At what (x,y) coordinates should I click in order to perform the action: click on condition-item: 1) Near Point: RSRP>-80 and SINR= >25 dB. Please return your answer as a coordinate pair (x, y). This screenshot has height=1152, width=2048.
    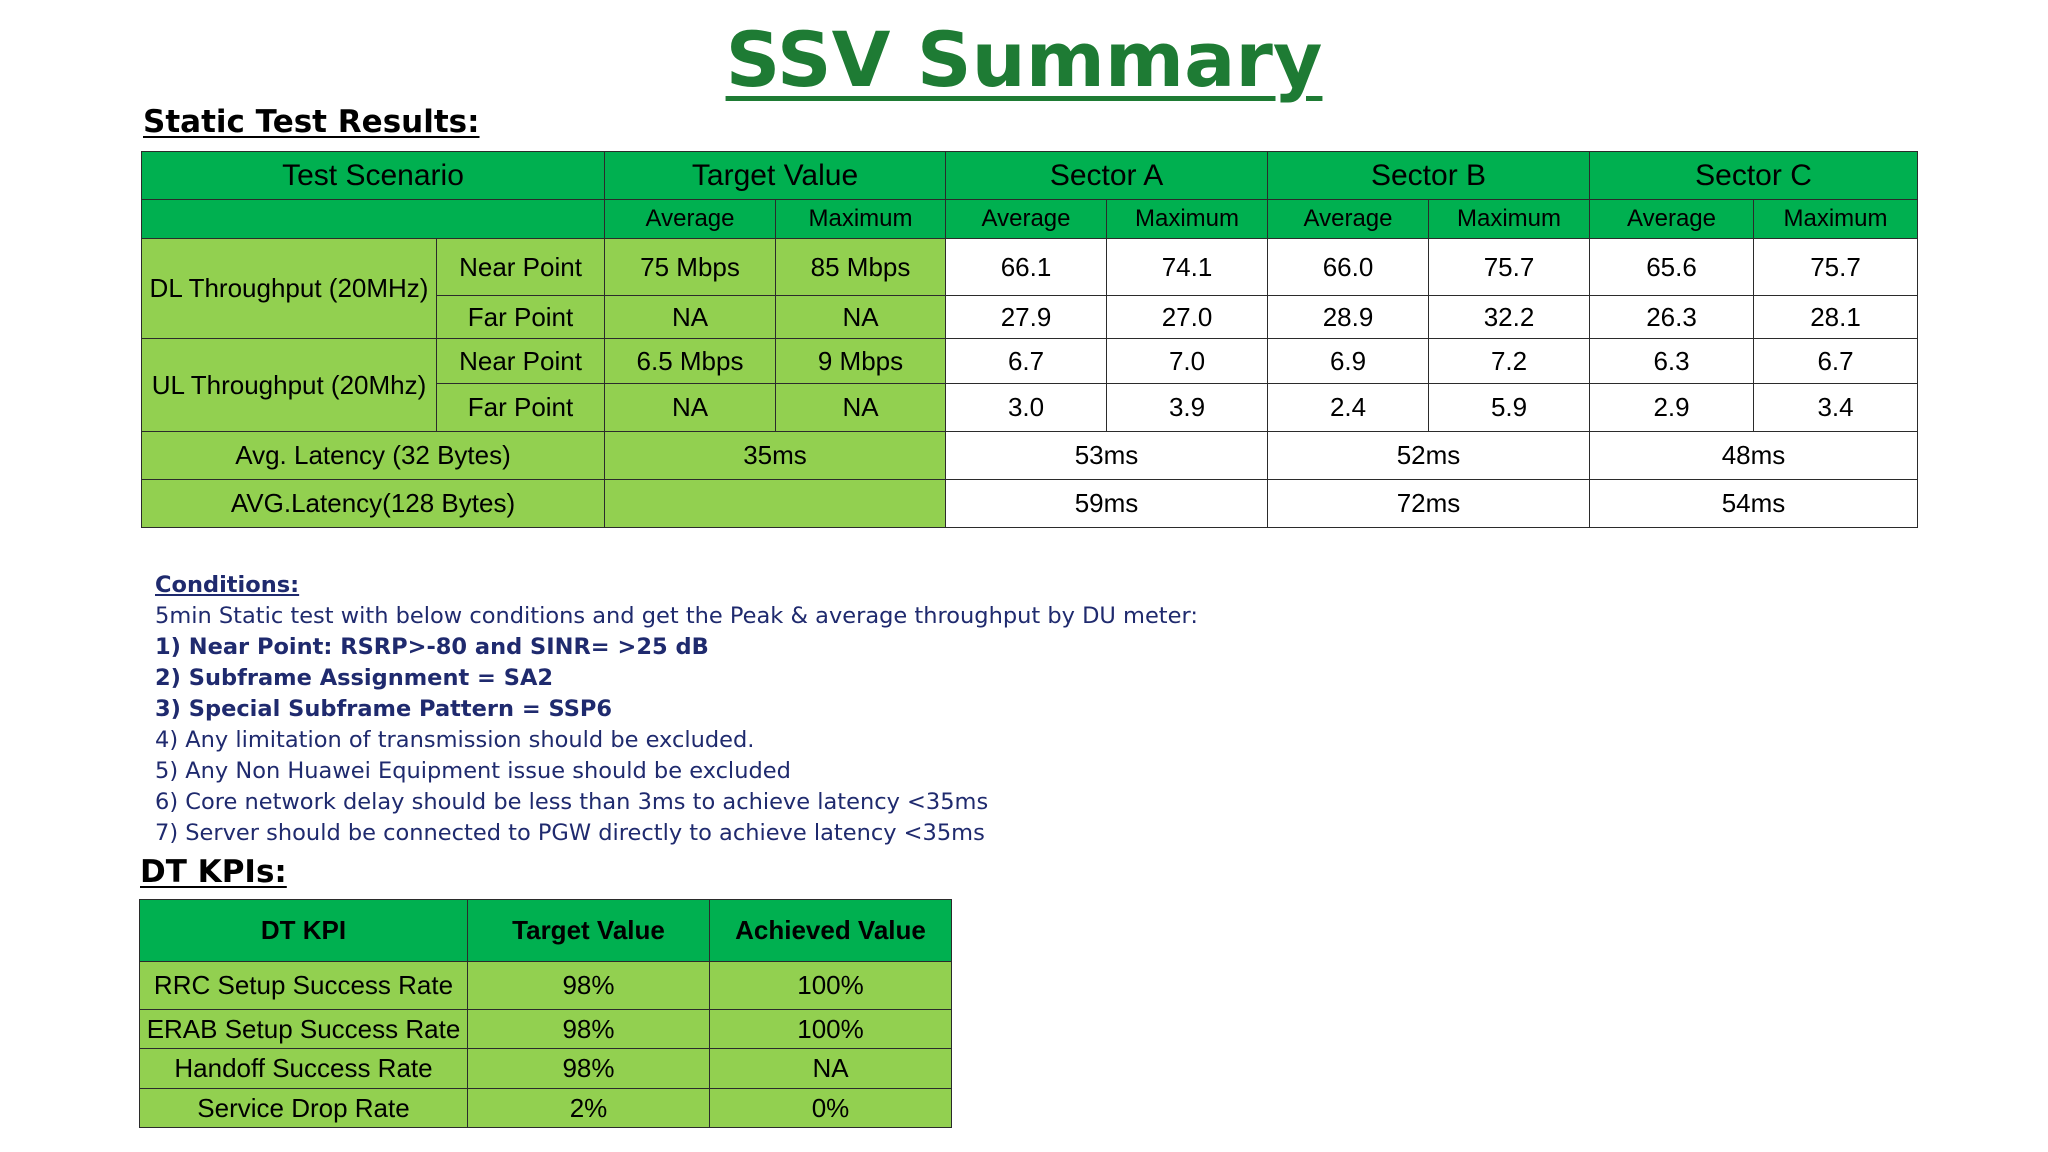
    Looking at the image, I should click on (432, 647).